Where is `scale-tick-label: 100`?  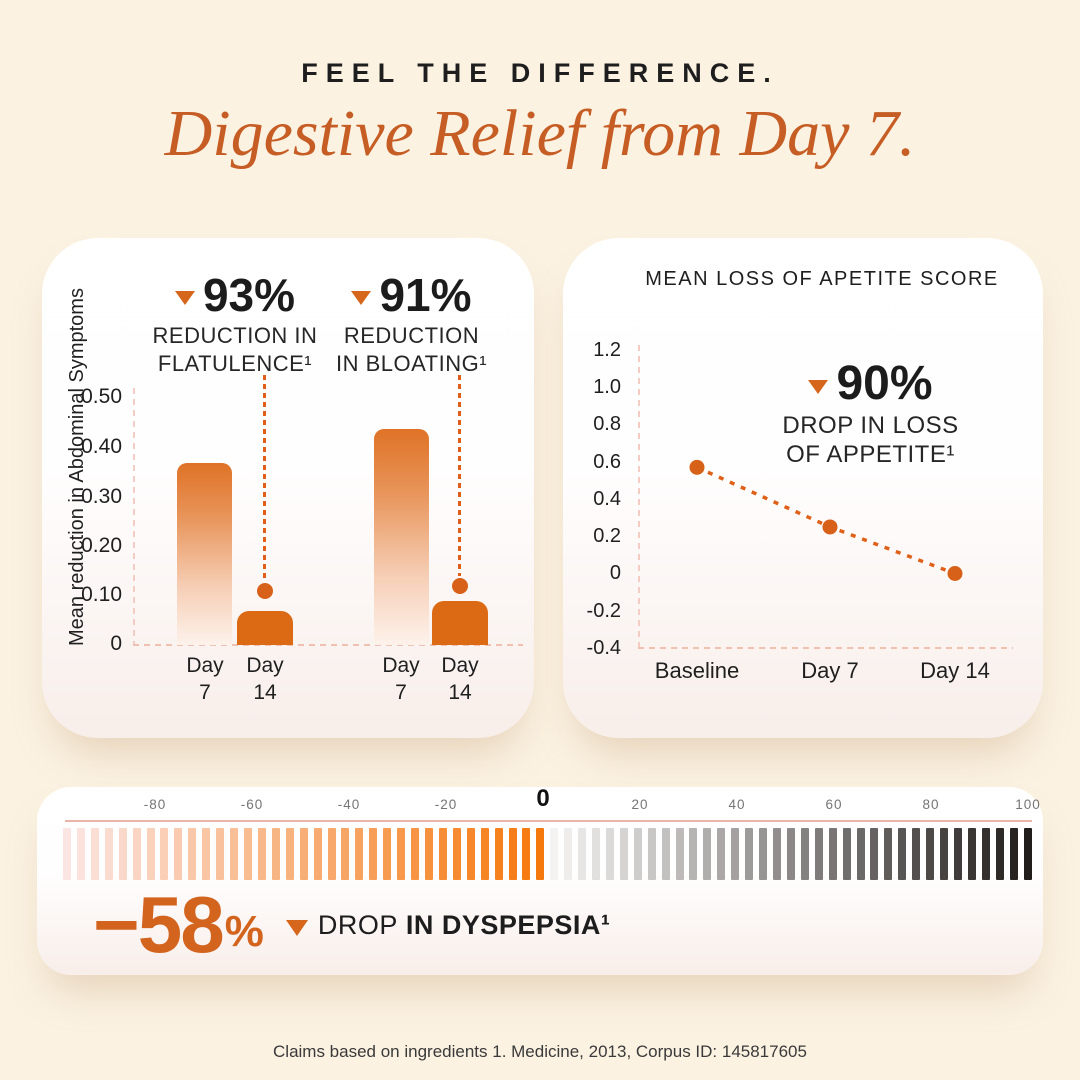
scale-tick-label: 100 is located at coordinates (1028, 804).